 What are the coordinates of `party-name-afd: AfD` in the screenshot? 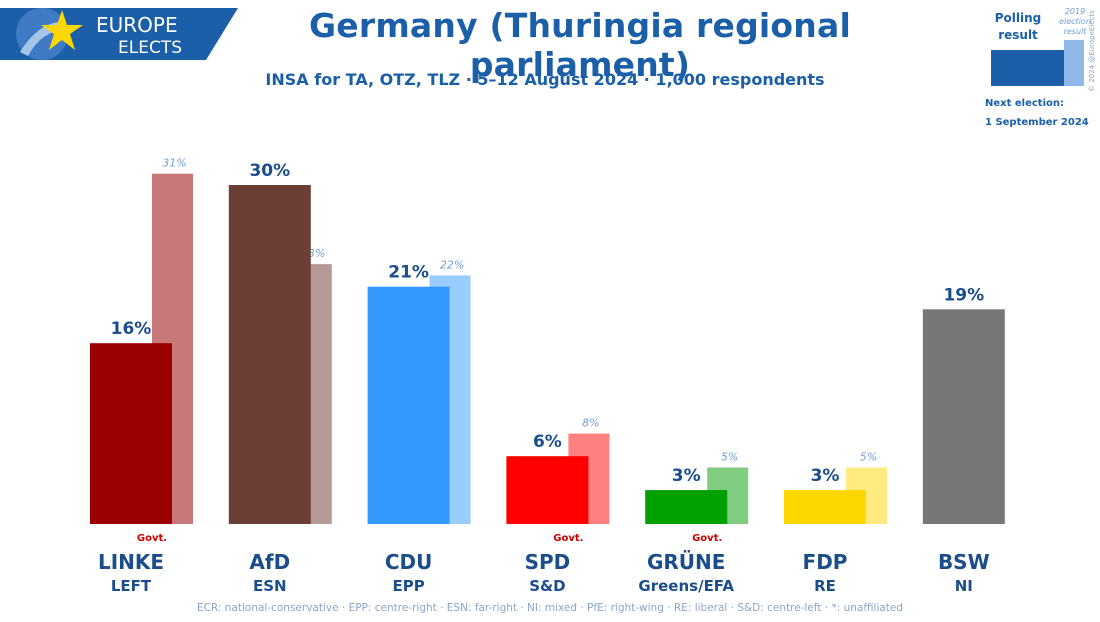 It's located at (269, 562).